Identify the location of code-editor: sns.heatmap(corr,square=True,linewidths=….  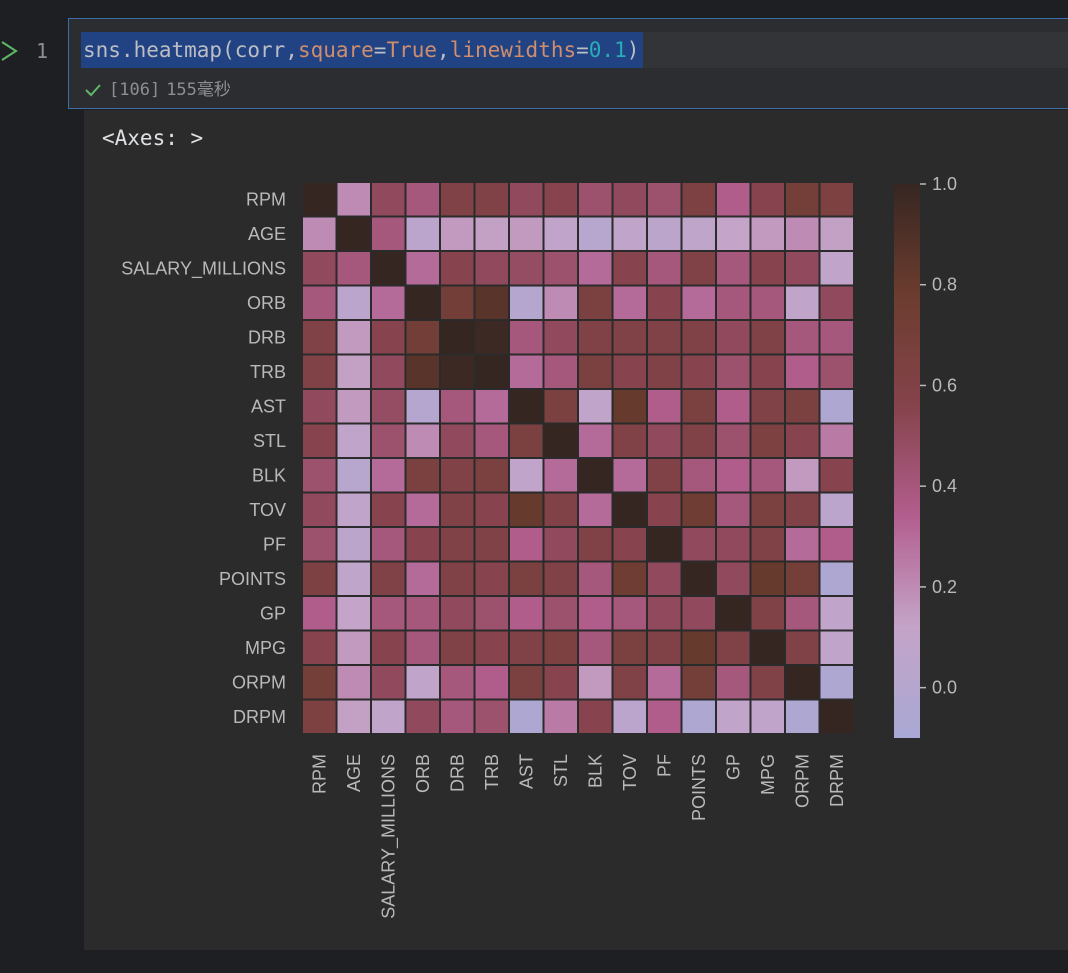
(362, 50).